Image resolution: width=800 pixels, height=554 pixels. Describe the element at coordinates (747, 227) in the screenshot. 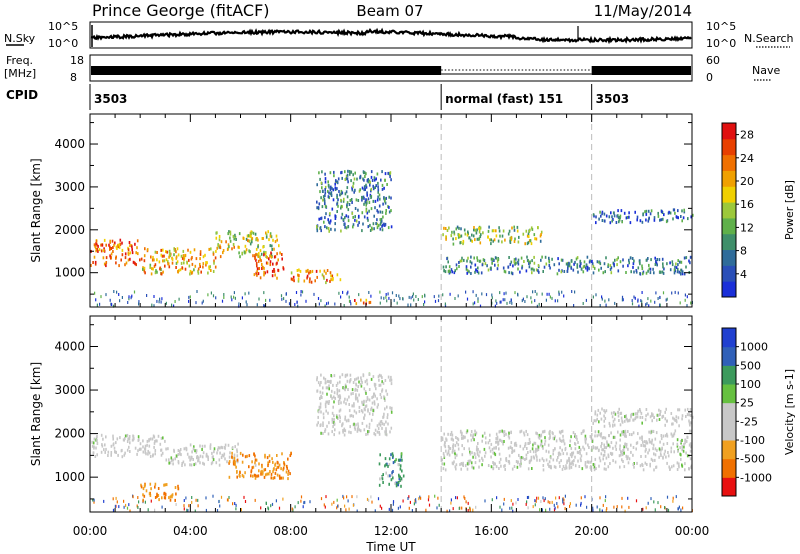

I see `colorbar-tick-label: 12` at that location.